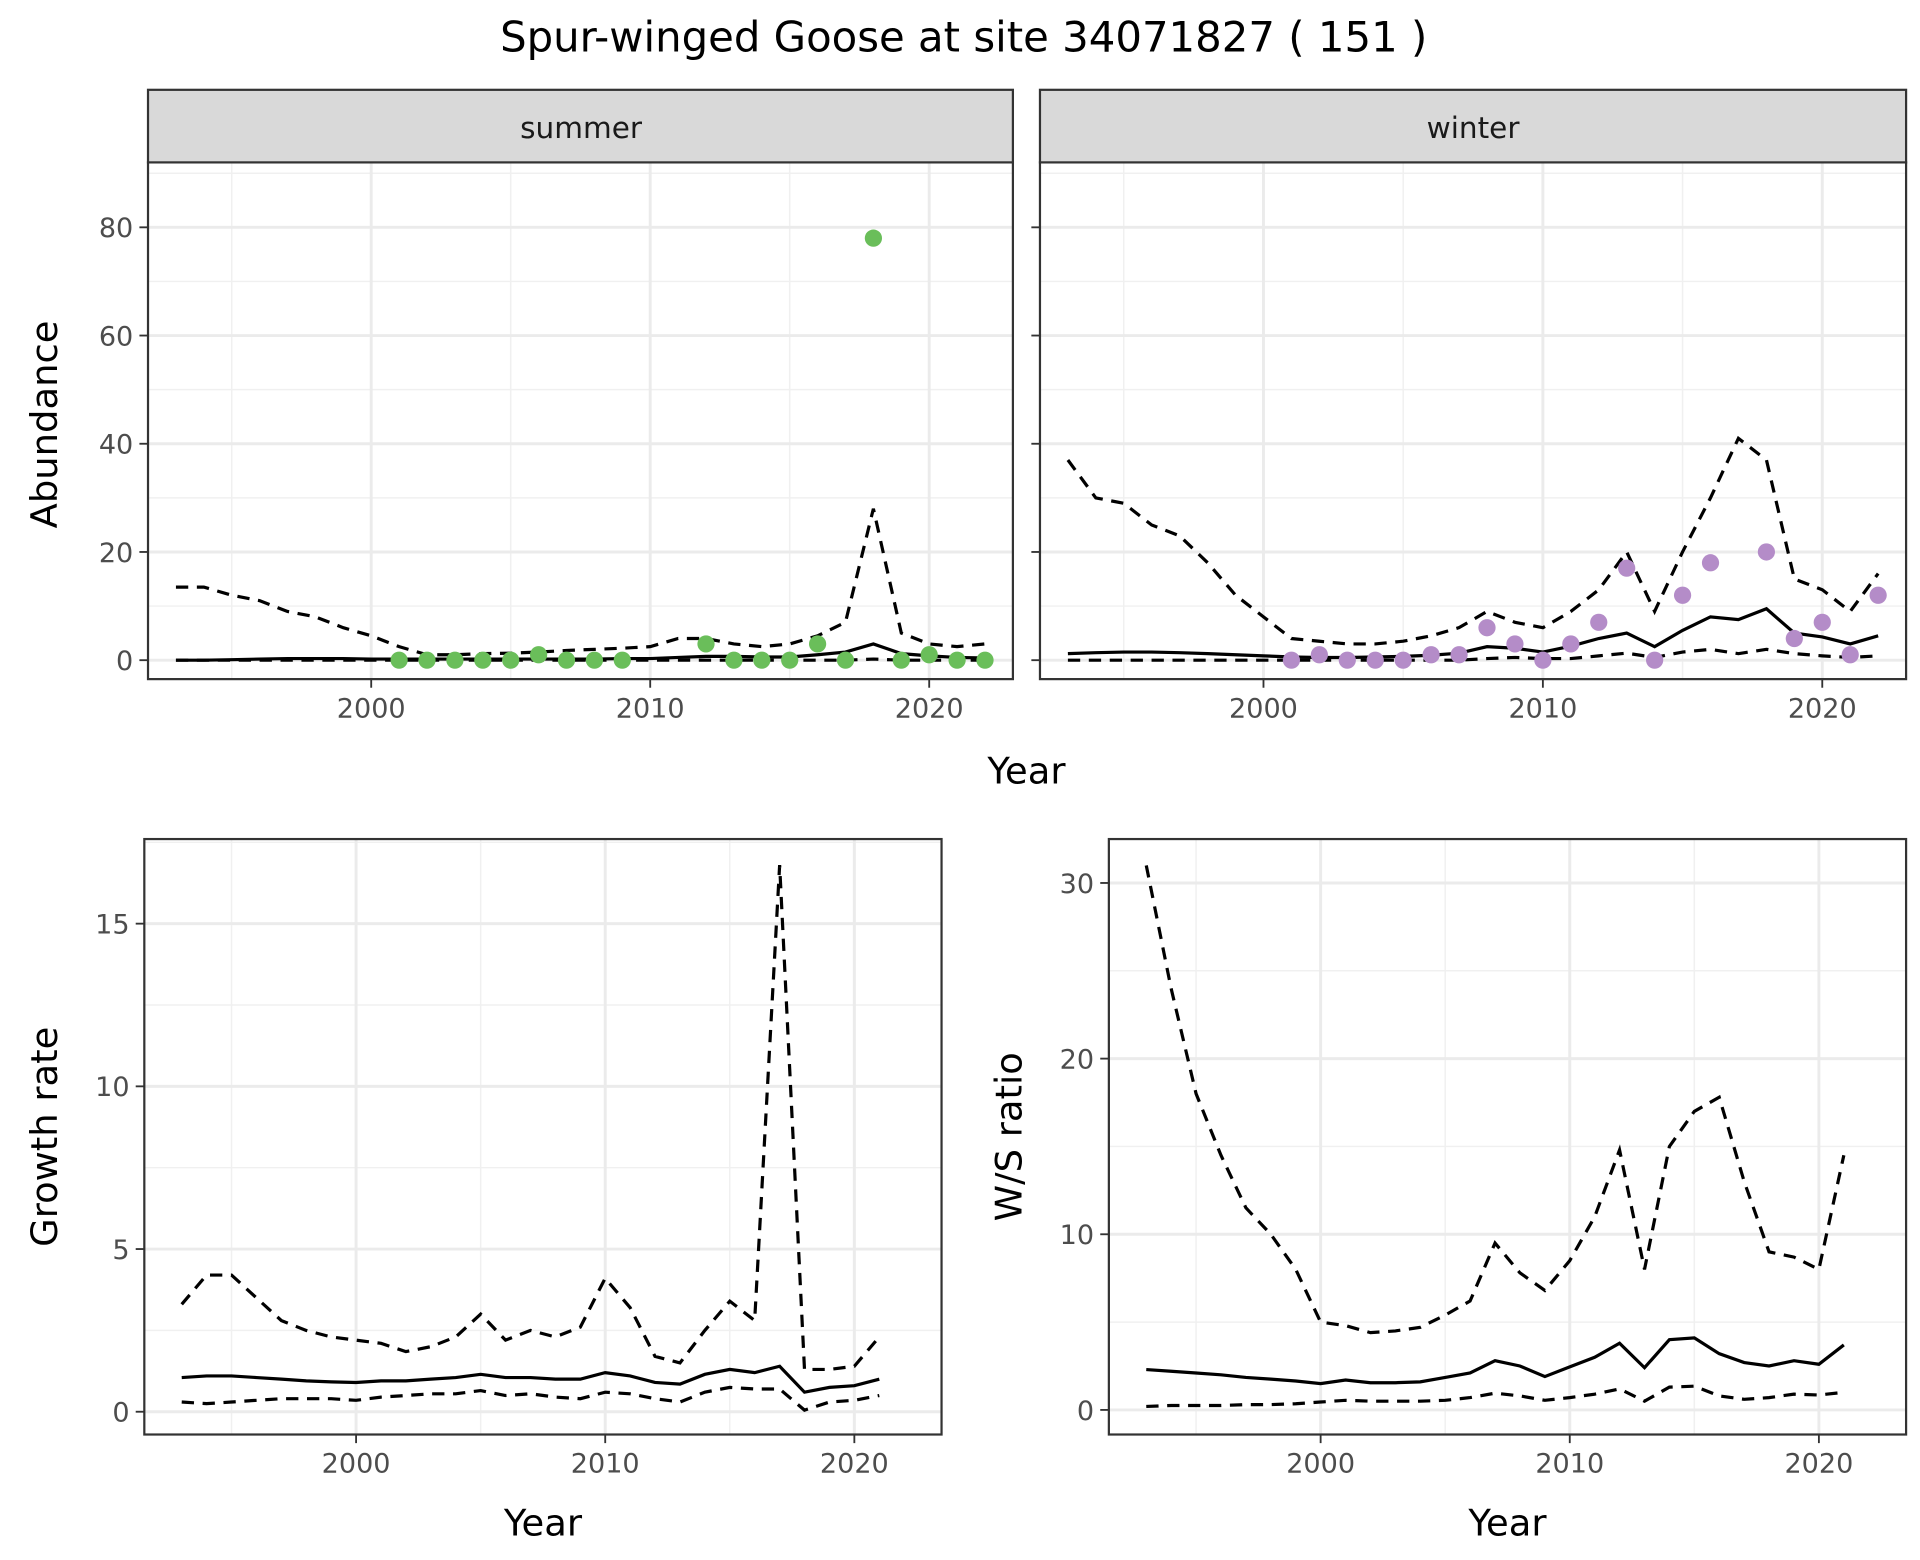  I want to click on y-axis-label-growth: Growth rate, so click(44, 1137).